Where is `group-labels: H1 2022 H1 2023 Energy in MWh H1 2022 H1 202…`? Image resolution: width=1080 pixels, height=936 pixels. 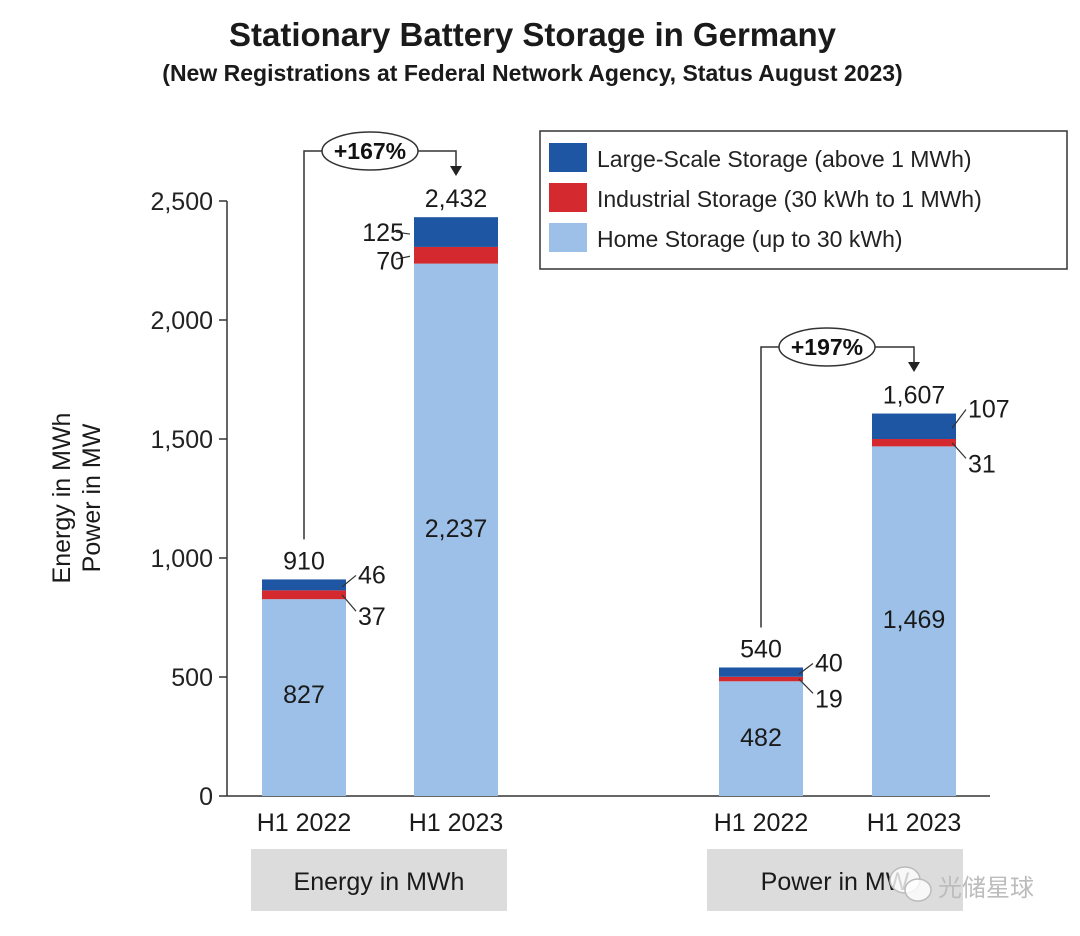
group-labels: H1 2022 H1 2023 Energy in MWh H1 2022 H1 202… is located at coordinates (607, 860).